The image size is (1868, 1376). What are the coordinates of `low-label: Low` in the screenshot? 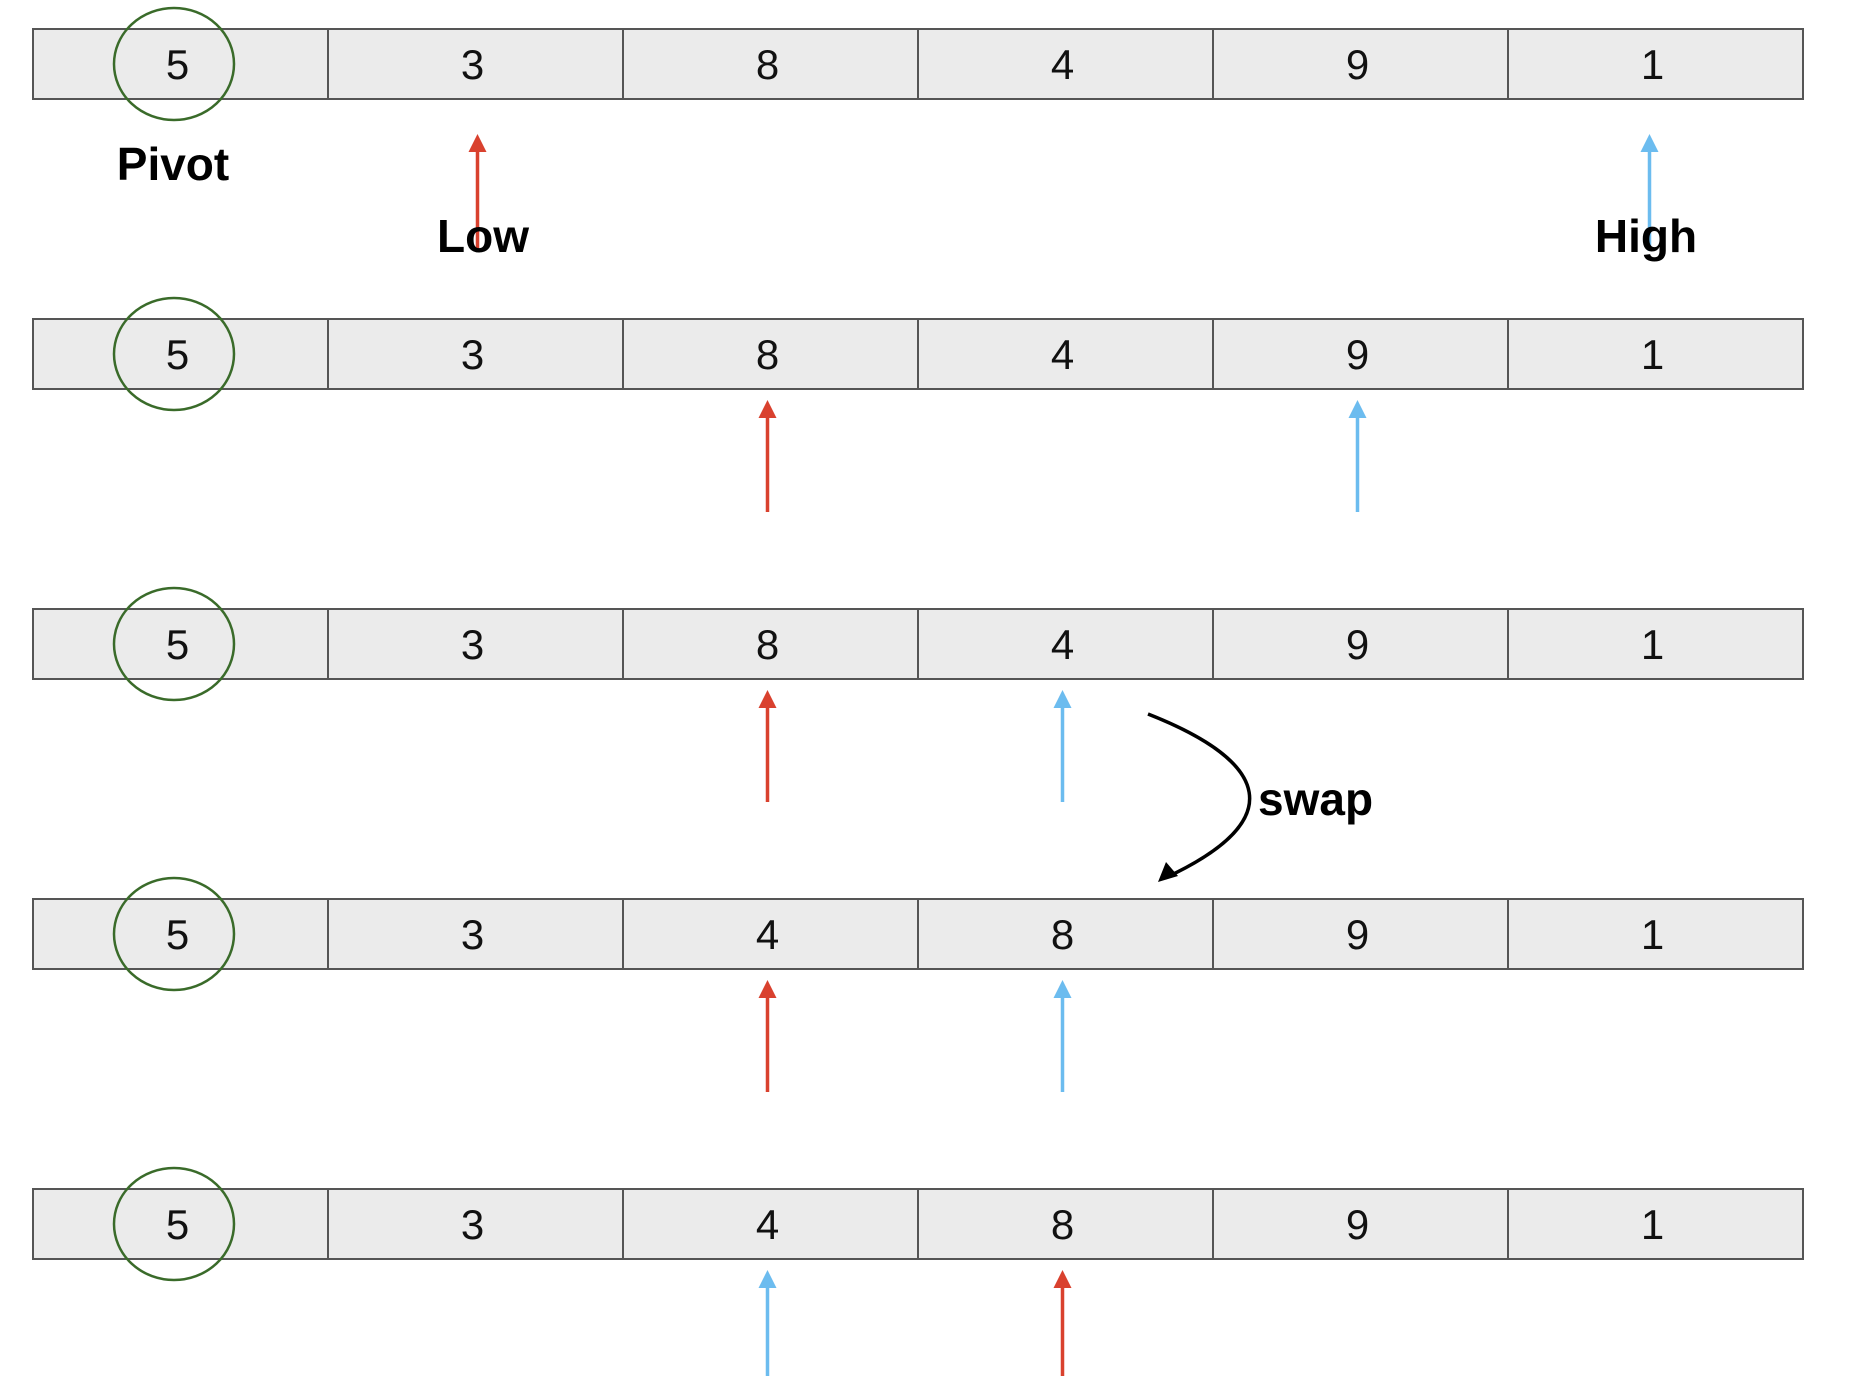 It's located at (483, 236).